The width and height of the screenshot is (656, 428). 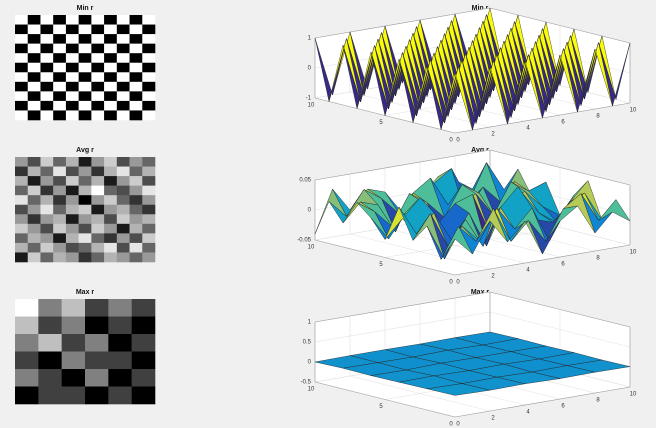 I want to click on surface-title: Avg r, so click(x=480, y=150).